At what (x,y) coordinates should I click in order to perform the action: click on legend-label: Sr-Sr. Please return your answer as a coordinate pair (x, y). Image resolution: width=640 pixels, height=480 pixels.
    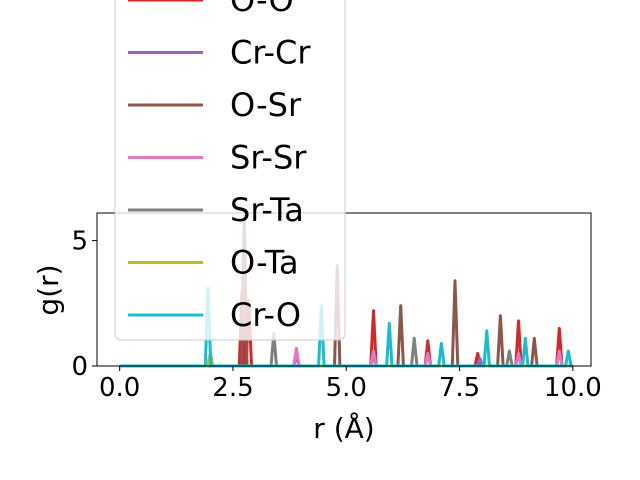
    Looking at the image, I should click on (268, 158).